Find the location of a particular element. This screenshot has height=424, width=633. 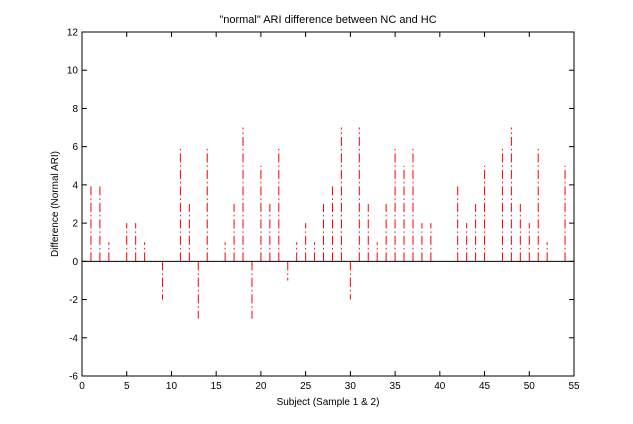

y-axis-label: Difference (Normal ARI) is located at coordinates (55, 204).